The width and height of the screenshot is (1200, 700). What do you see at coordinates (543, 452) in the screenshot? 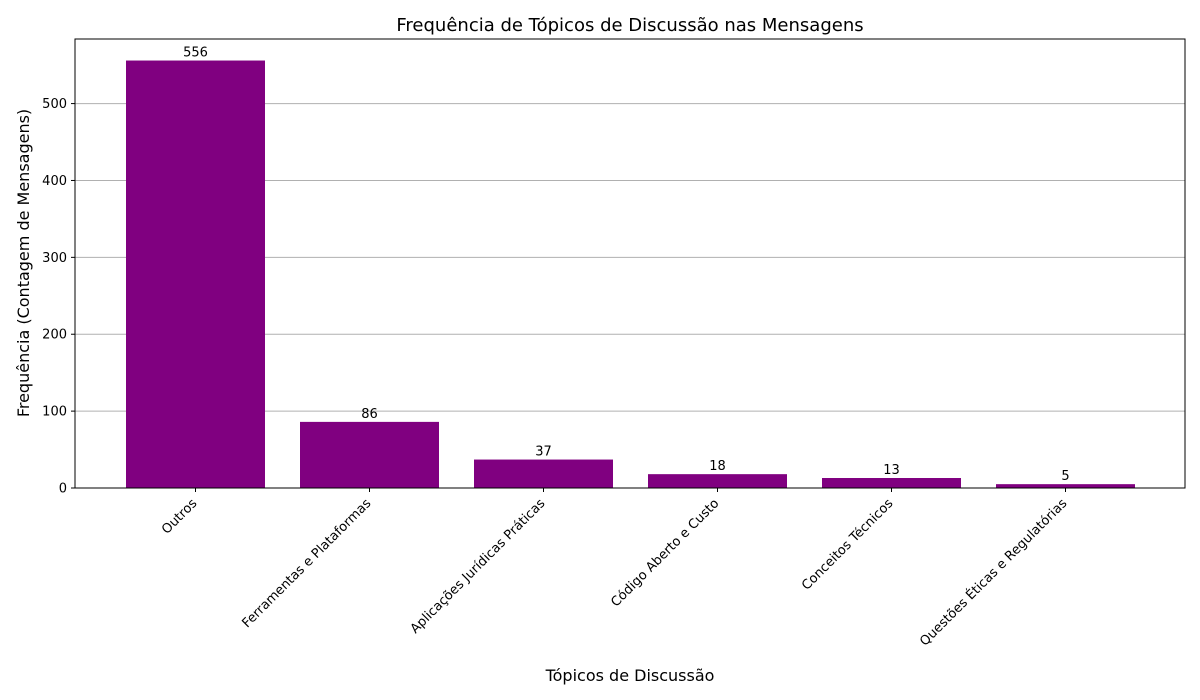
I see `bar-value-label: 37` at bounding box center [543, 452].